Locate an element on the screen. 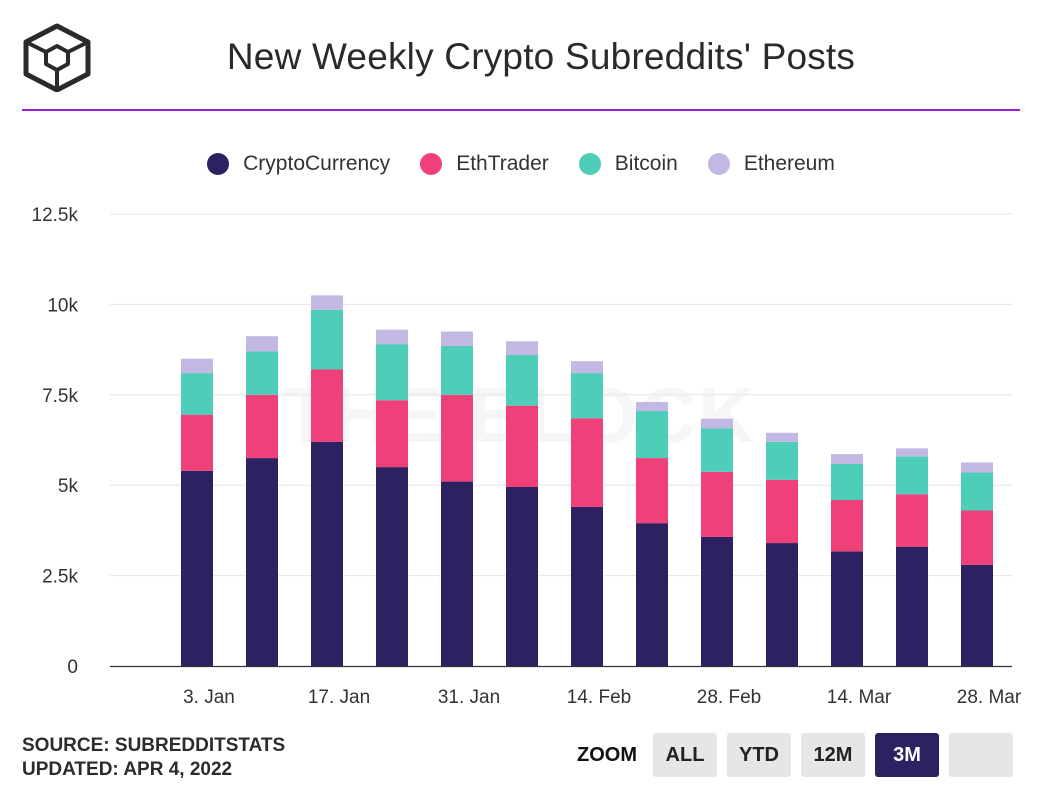 The height and width of the screenshot is (790, 1042). legend-item-cryptocurrency: CryptoCurrency is located at coordinates (298, 164).